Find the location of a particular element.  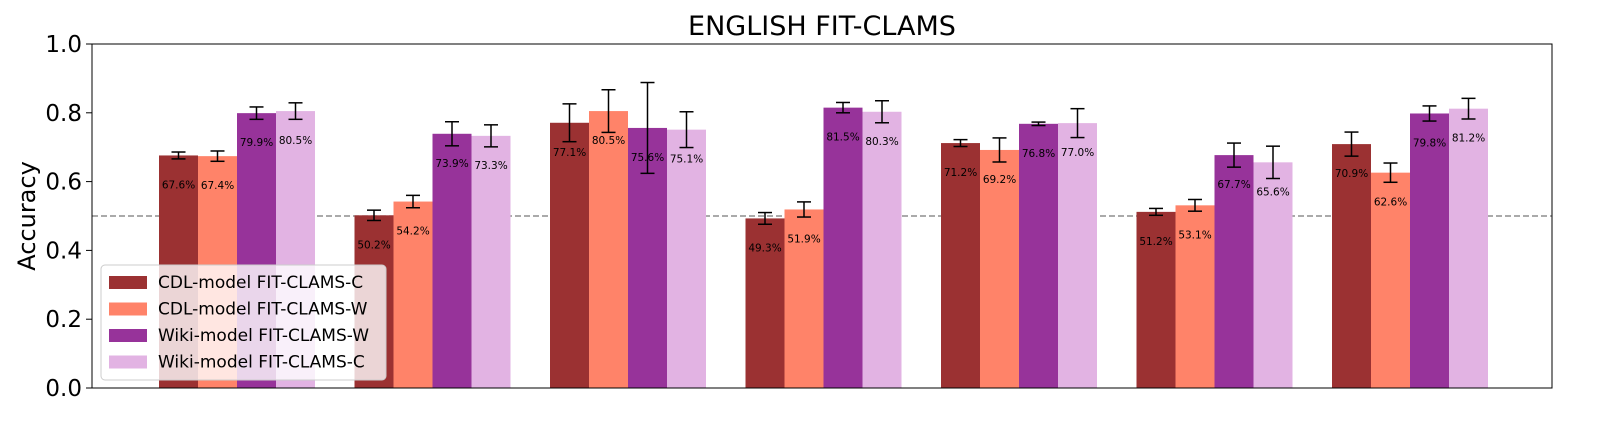

value-label: 50.2% is located at coordinates (373, 245).